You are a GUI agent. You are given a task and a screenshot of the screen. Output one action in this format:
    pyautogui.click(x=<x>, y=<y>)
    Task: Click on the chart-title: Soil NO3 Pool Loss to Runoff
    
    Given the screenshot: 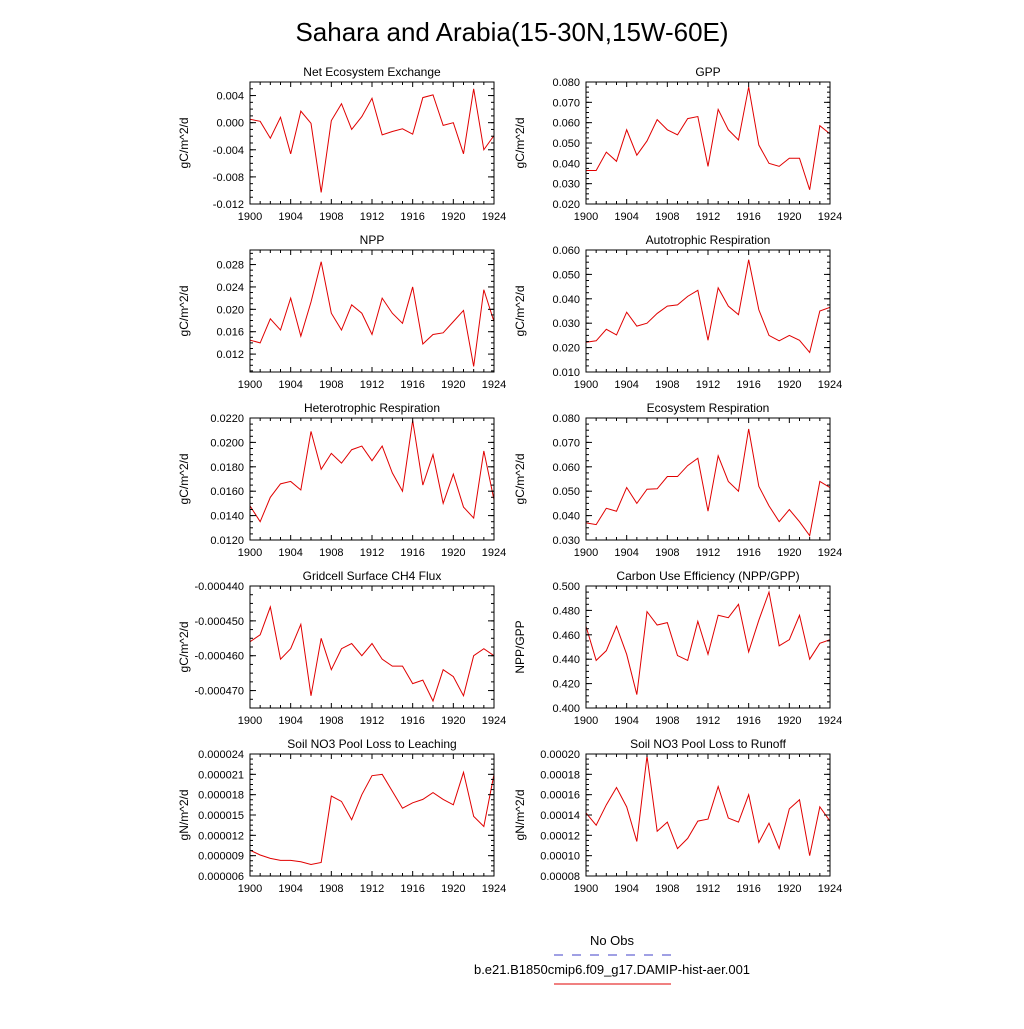 What is the action you would take?
    pyautogui.click(x=708, y=744)
    